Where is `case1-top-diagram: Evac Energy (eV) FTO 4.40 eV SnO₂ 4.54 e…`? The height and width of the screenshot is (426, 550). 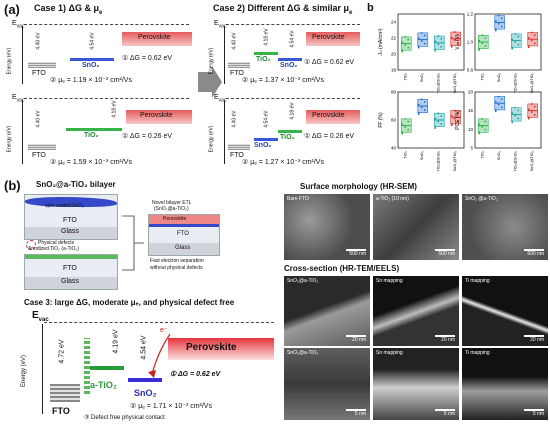
case1-top-diagram: Evac Energy (eV) FTO 4.40 eV SnO₂ 4.54 e… is located at coordinates (100, 53).